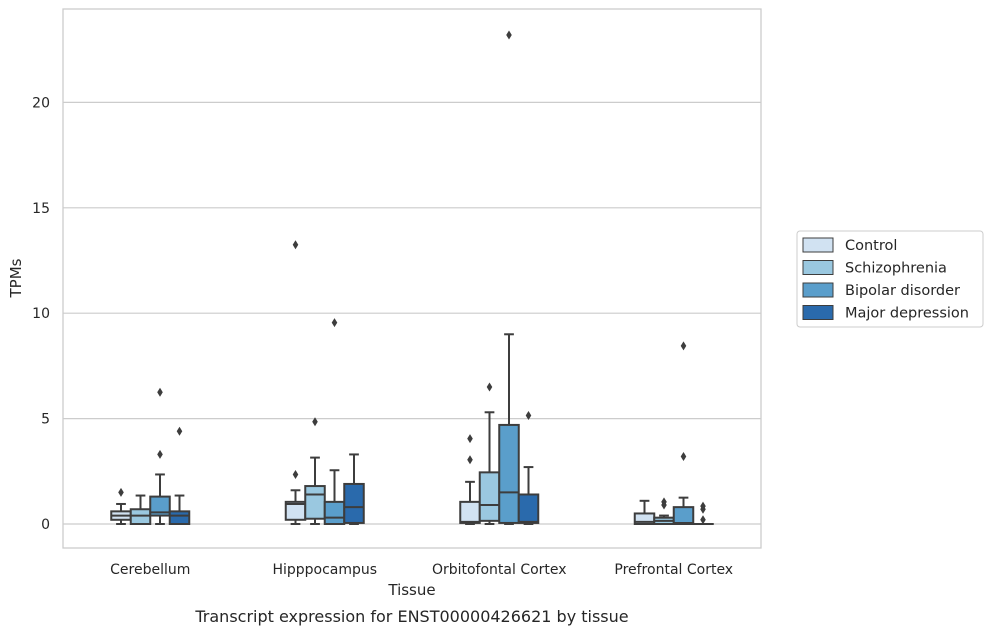 The width and height of the screenshot is (993, 634). What do you see at coordinates (45, 525) in the screenshot?
I see `y-tick-label: 0` at bounding box center [45, 525].